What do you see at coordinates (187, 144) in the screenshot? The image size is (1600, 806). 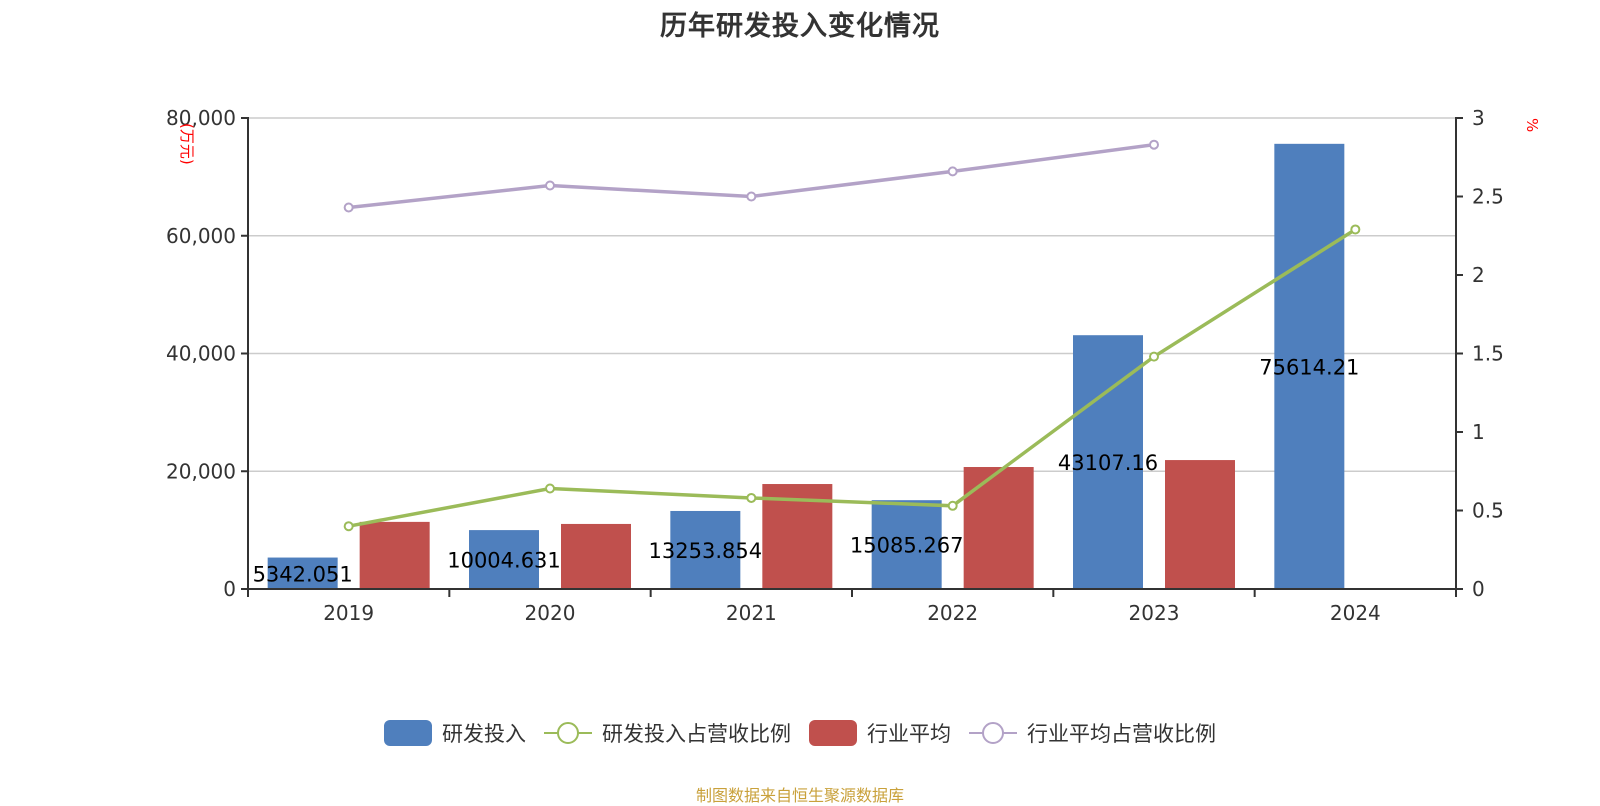 I see `left-axis-unit-label: (万元)` at bounding box center [187, 144].